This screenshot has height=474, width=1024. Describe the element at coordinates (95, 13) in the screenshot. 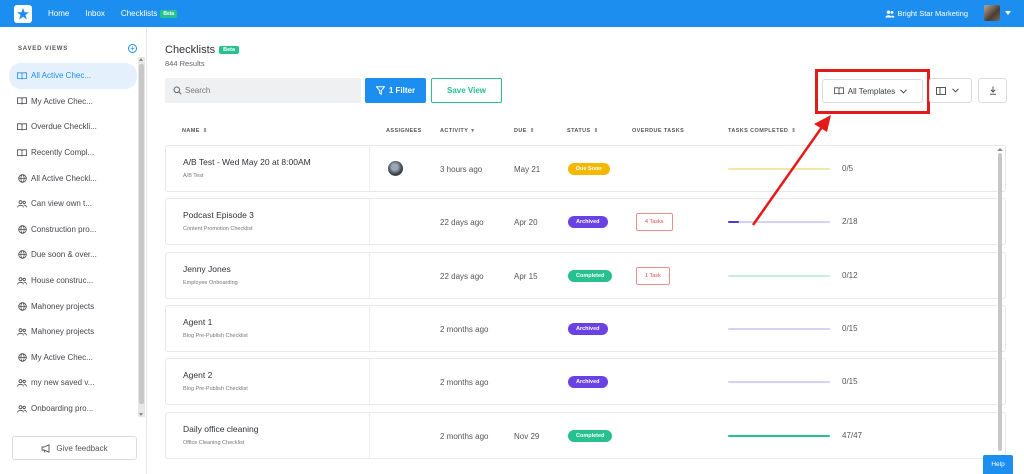

I see `nav-inbox-link: Inbox` at that location.